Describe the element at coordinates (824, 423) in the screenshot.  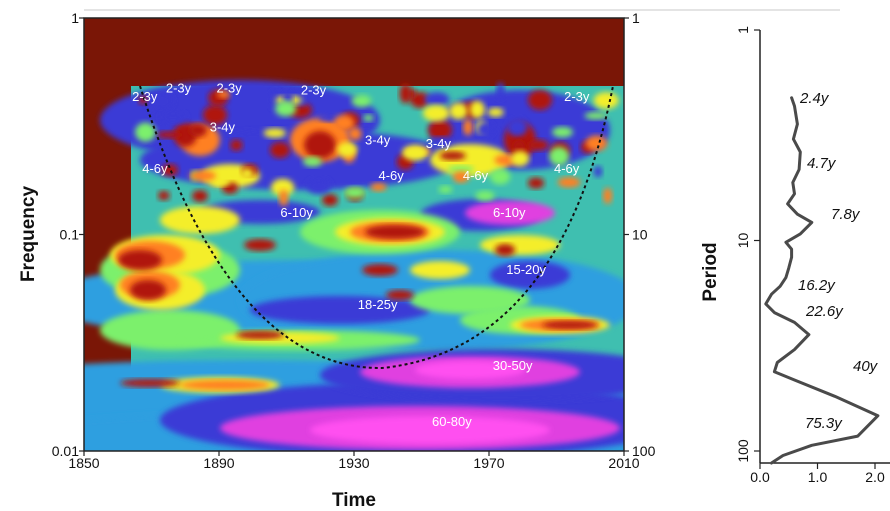
I see `peak-label: 75.3y` at that location.